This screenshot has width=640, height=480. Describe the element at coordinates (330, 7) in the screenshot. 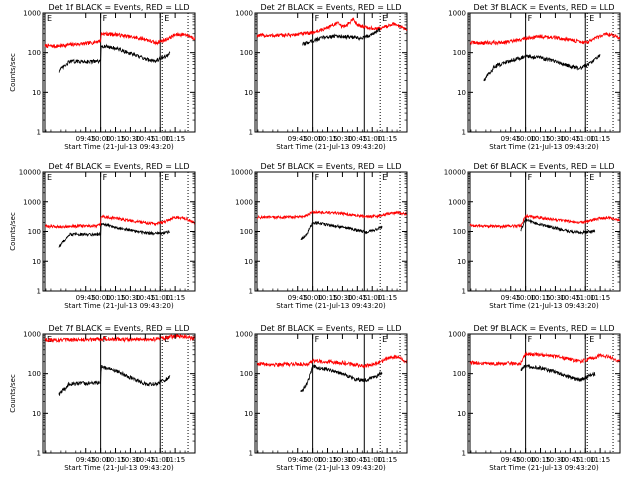

I see `panel-title: Det 2f BLACK = Events, RED = LLD` at that location.